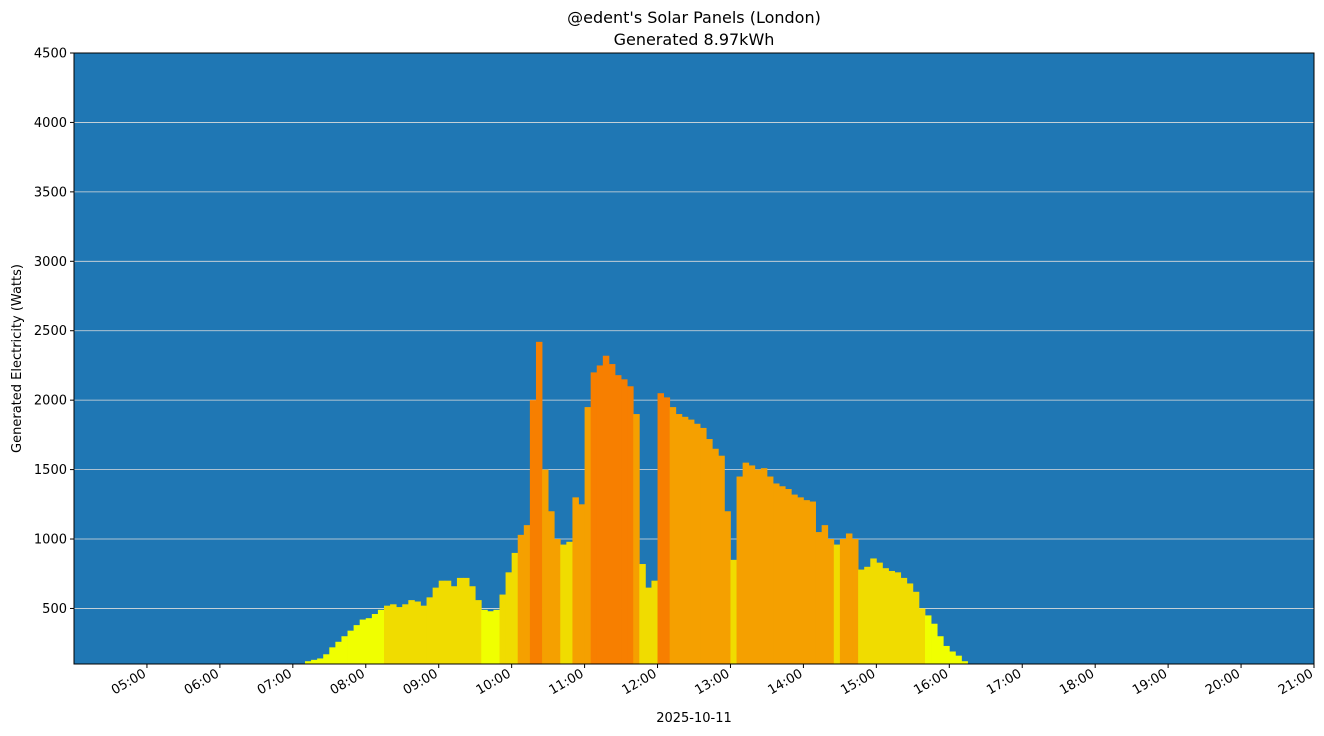 The image size is (1324, 736). I want to click on y-axis-label: Generated Electricity (Watts), so click(17, 358).